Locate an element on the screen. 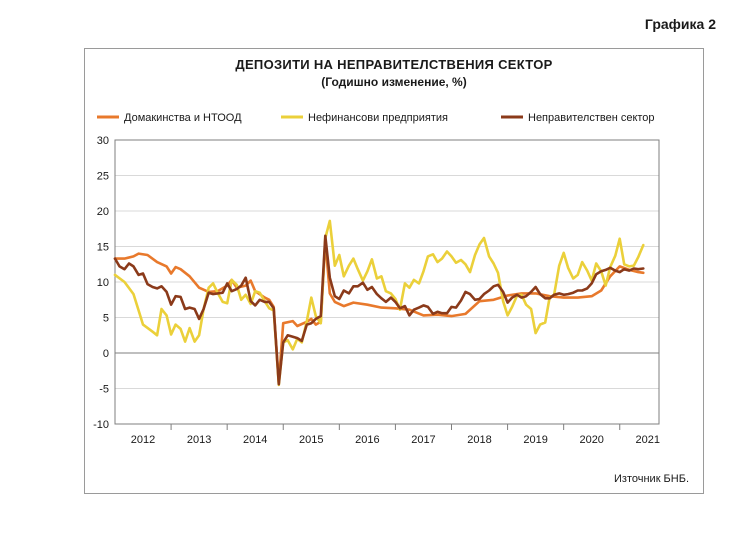  y-tick-label: -10 is located at coordinates (101, 425).